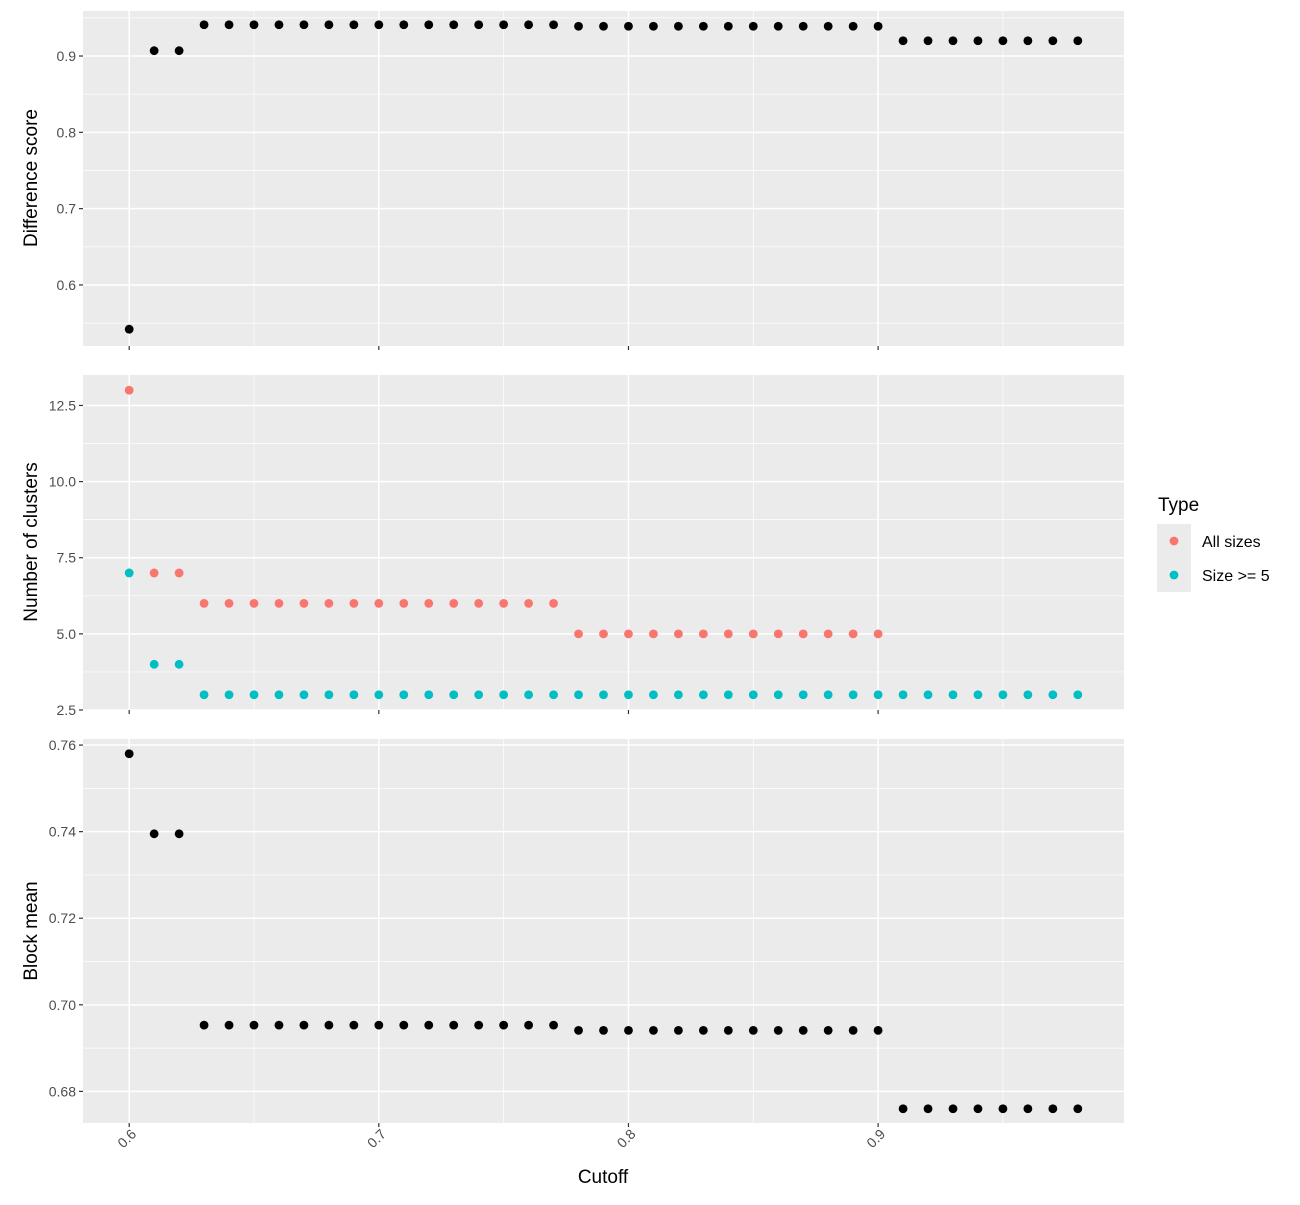 The width and height of the screenshot is (1300, 1205). I want to click on y-tick-label: 0.7, so click(67, 209).